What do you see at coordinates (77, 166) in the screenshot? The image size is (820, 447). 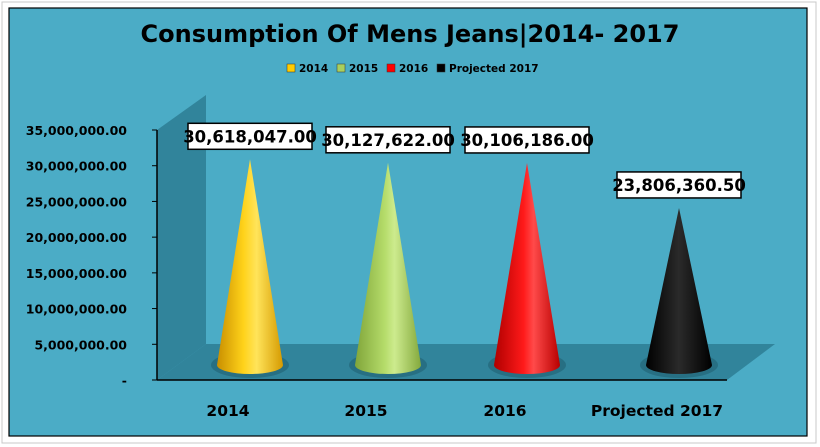 I see `y-tick-label: 30,000,000.00` at bounding box center [77, 166].